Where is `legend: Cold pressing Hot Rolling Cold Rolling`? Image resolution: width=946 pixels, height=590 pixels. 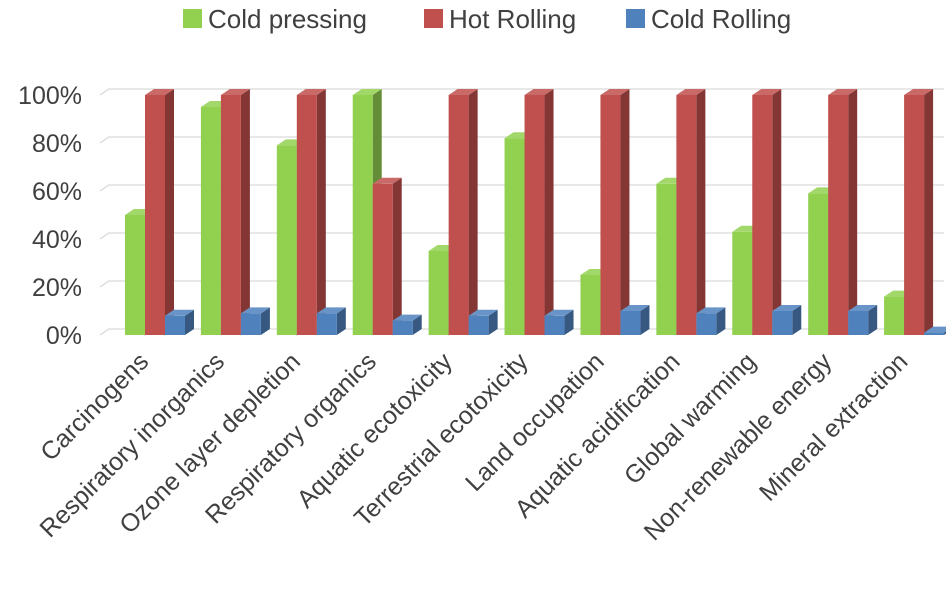 legend: Cold pressing Hot Rolling Cold Rolling is located at coordinates (487, 19).